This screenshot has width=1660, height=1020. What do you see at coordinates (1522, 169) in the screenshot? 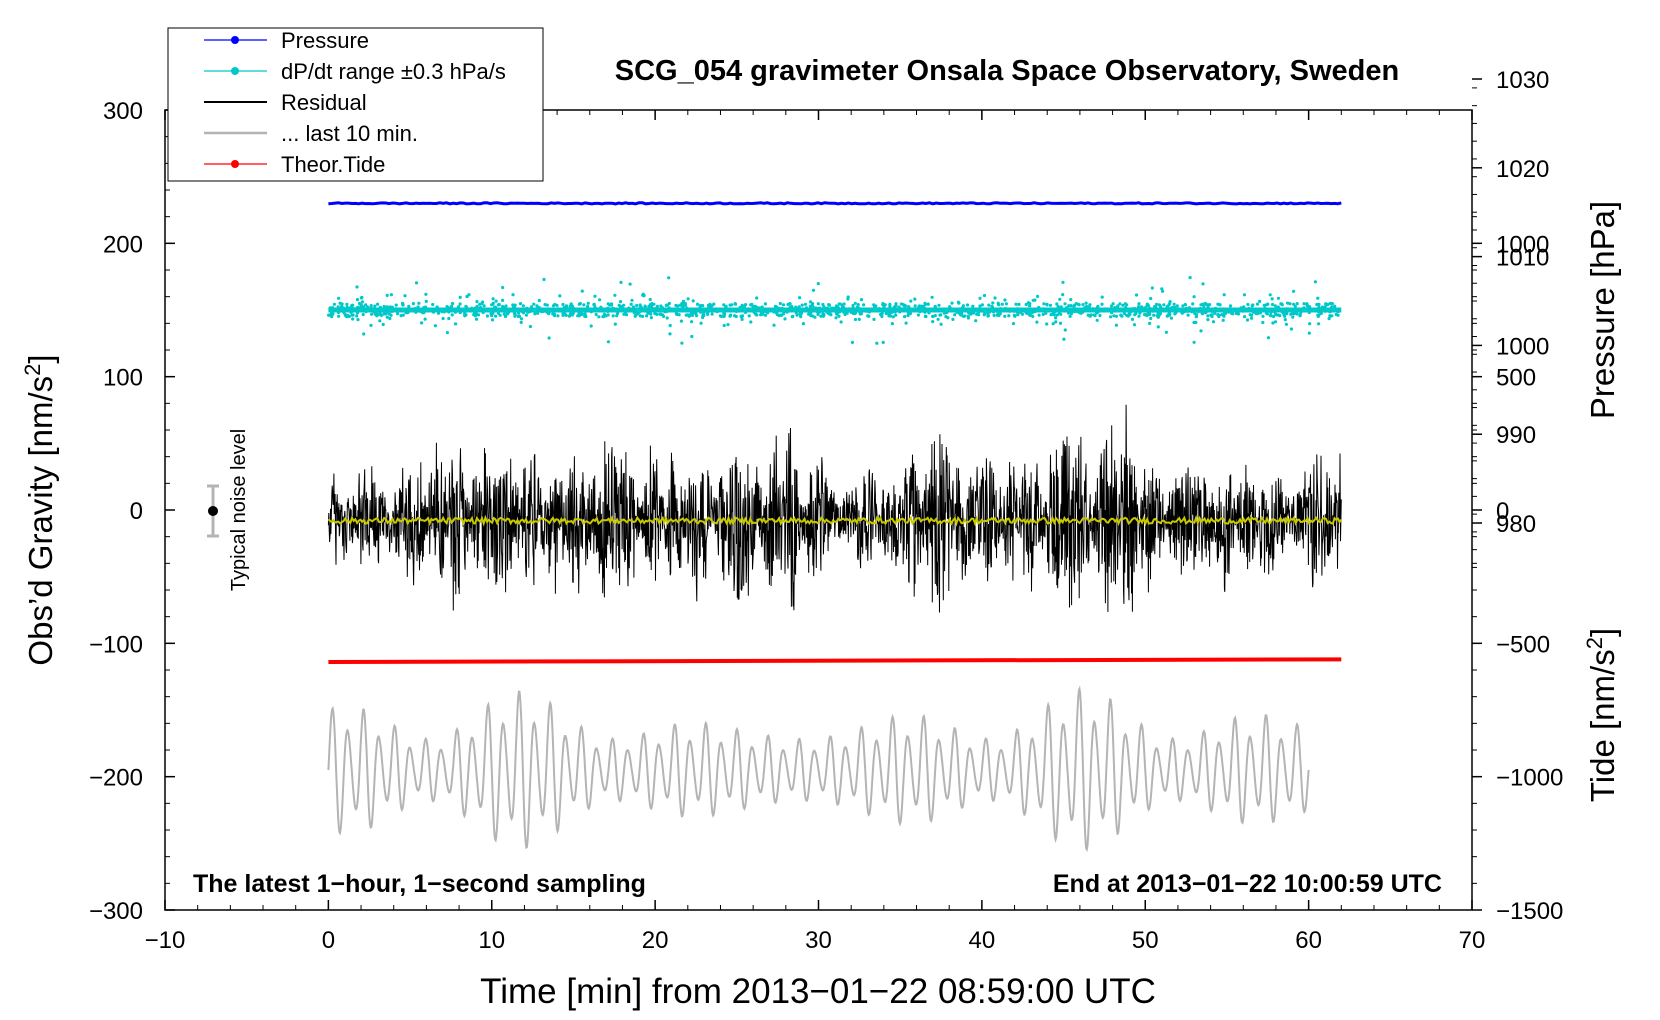
I see `pressure-tick-label: 1020` at bounding box center [1522, 169].